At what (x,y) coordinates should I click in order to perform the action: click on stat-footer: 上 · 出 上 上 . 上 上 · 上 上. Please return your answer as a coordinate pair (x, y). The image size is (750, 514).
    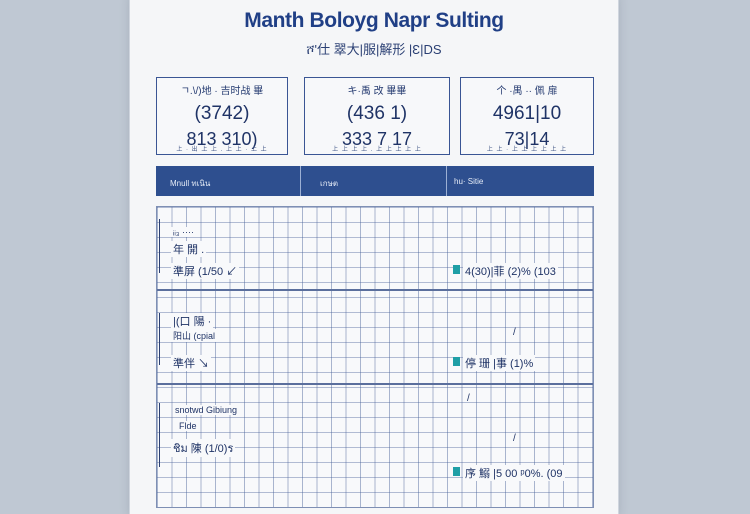
    Looking at the image, I should click on (222, 150).